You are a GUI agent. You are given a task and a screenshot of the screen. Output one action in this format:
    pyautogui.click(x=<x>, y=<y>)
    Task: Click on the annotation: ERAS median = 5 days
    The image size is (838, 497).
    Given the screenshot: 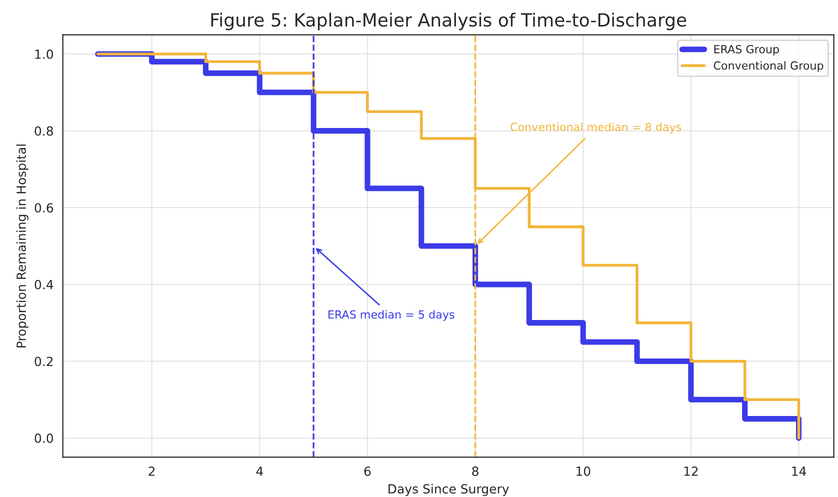 What is the action you would take?
    pyautogui.click(x=391, y=315)
    